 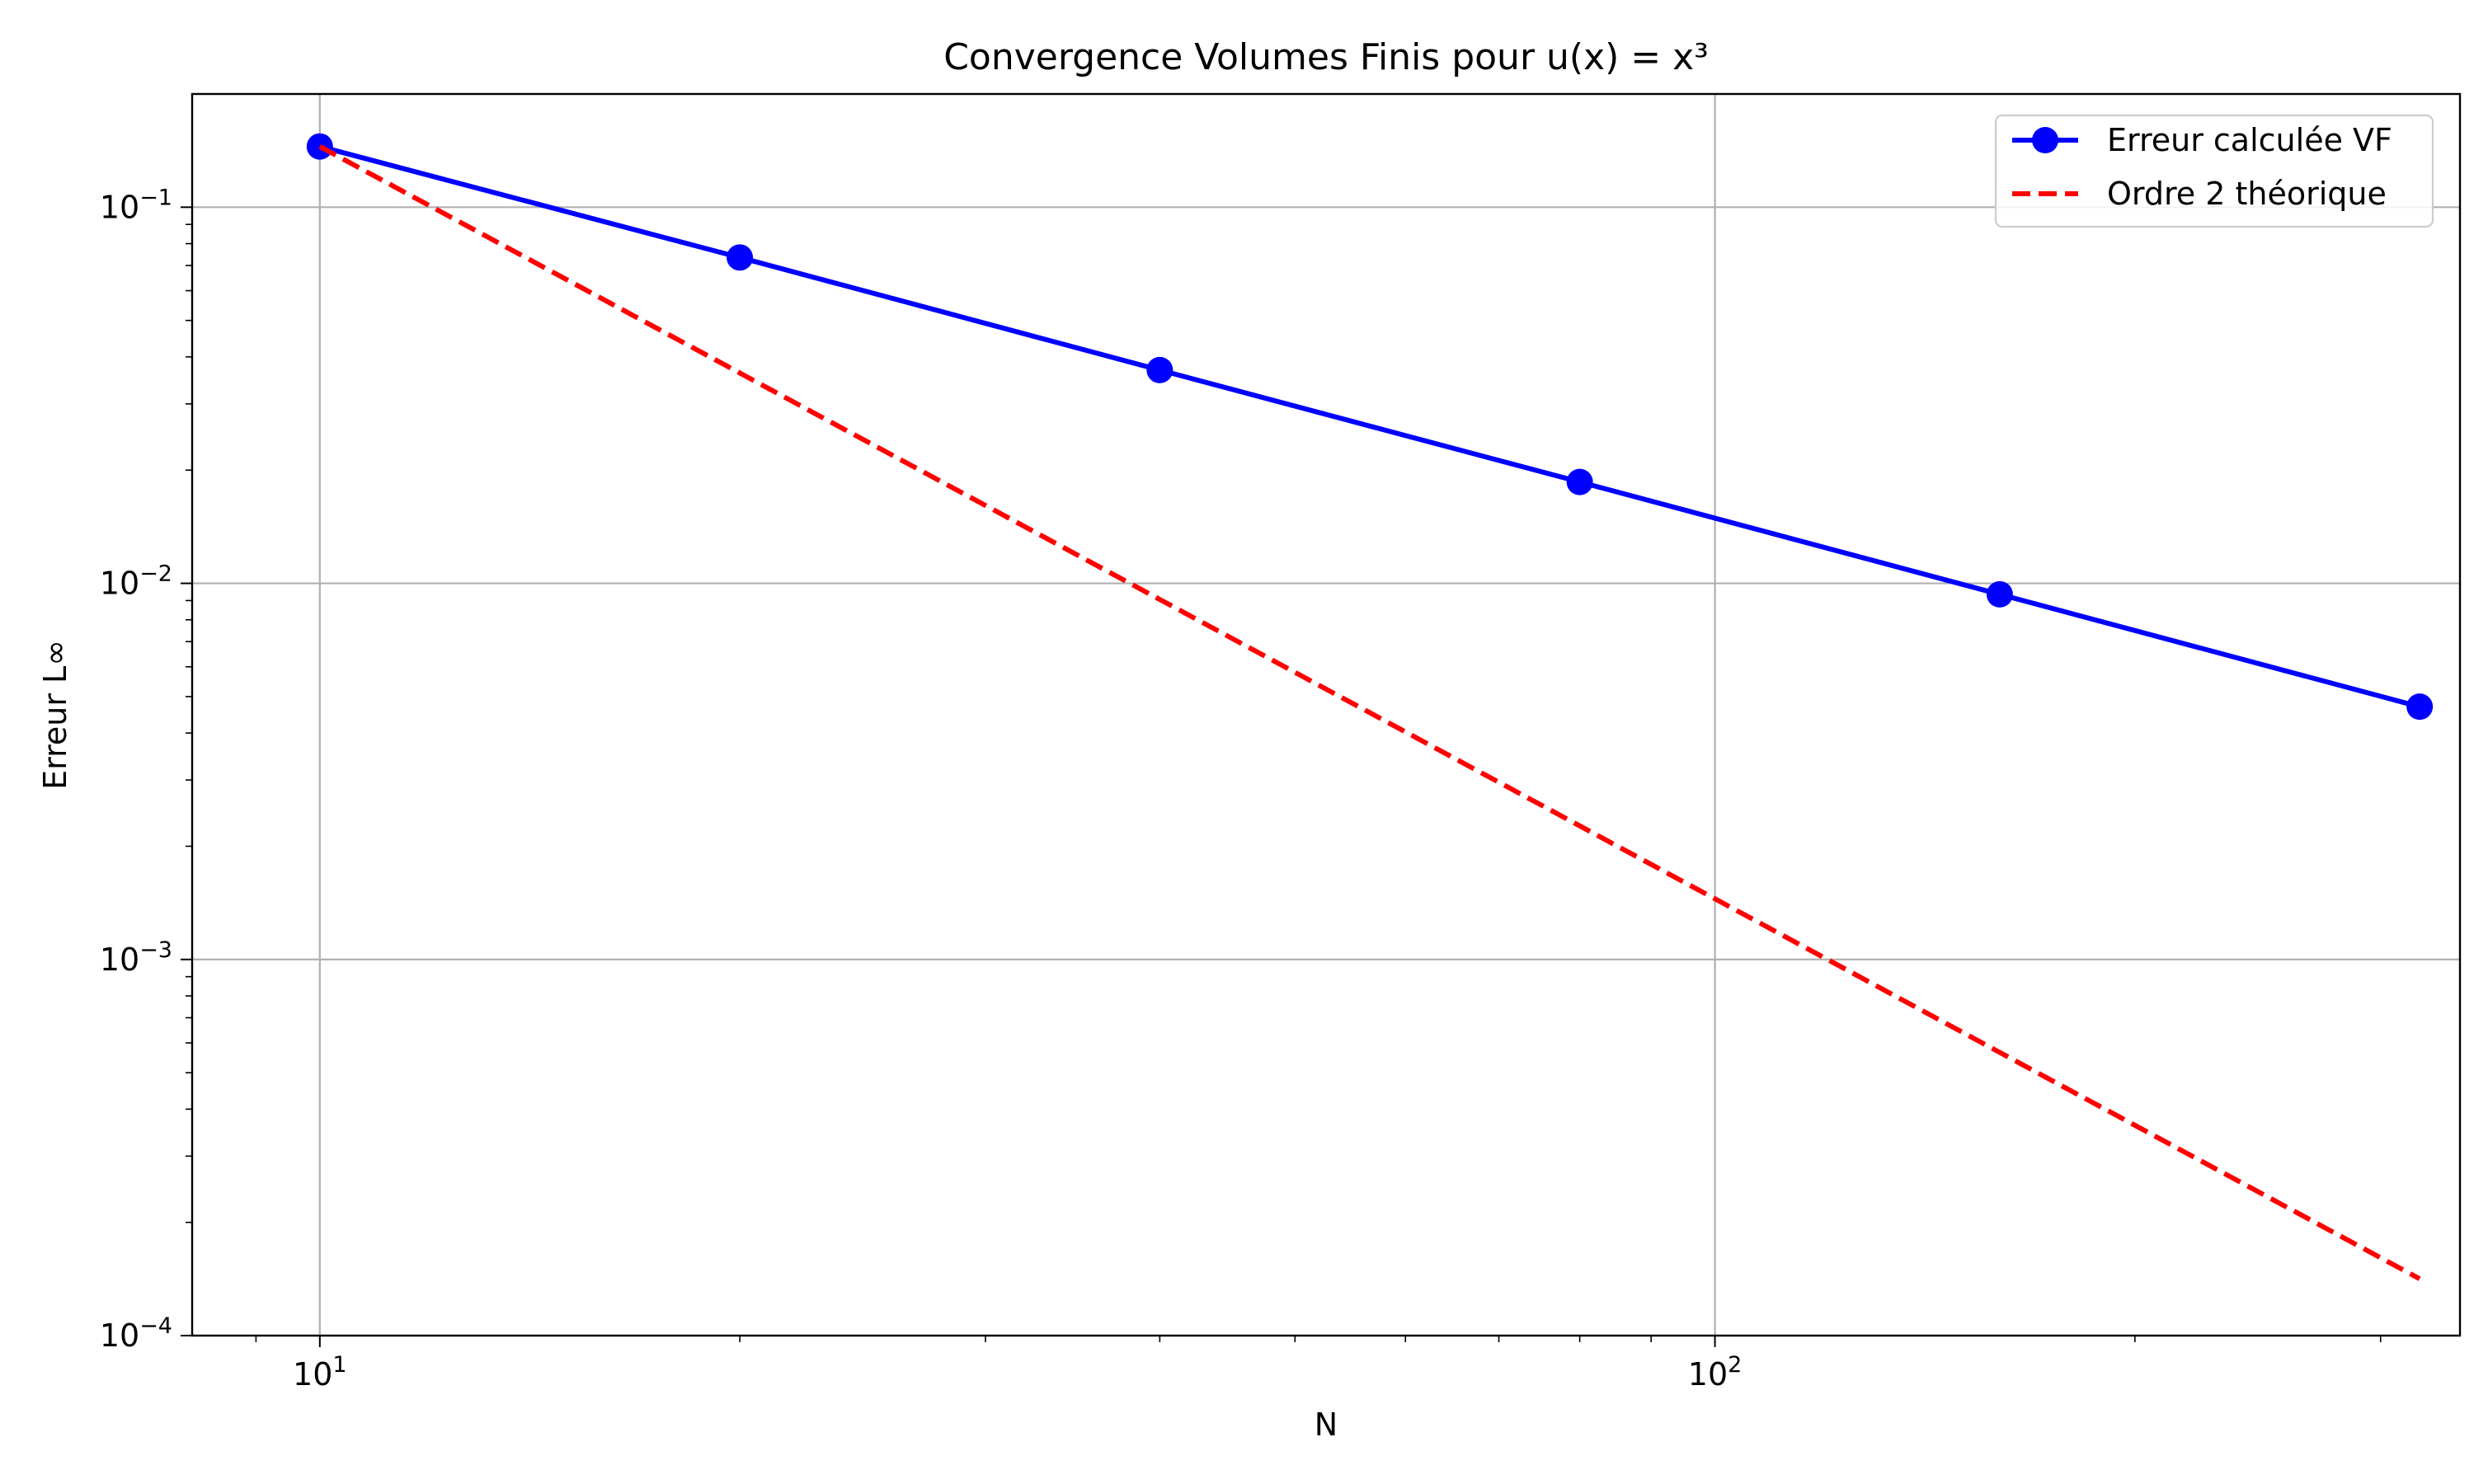 I want to click on y-tick-label-1: 10⁻², so click(x=136, y=581).